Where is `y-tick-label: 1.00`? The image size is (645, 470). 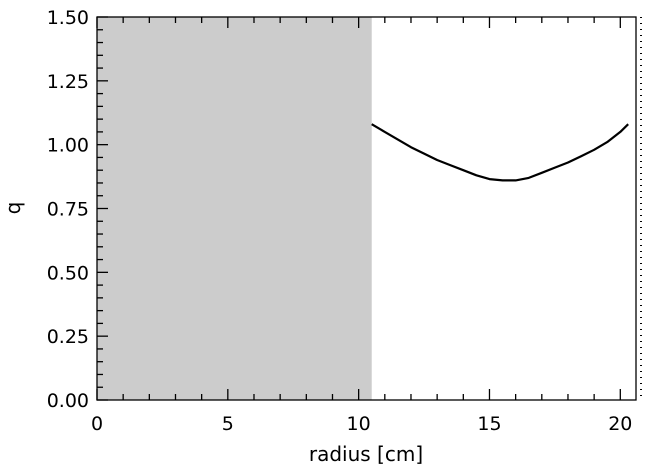
y-tick-label: 1.00 is located at coordinates (68, 146).